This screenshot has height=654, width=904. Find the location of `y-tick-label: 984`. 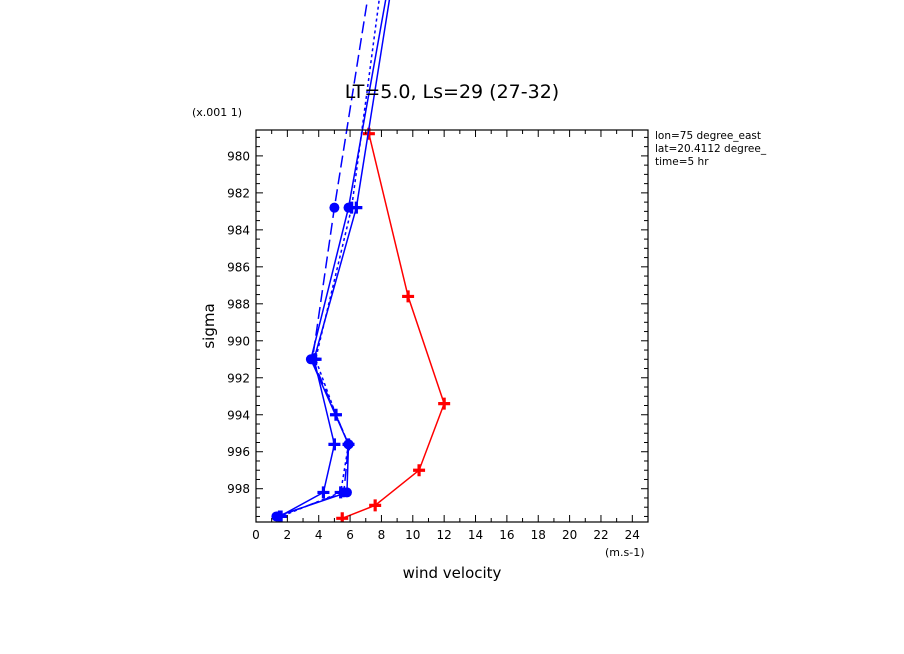

y-tick-label: 984 is located at coordinates (238, 230).